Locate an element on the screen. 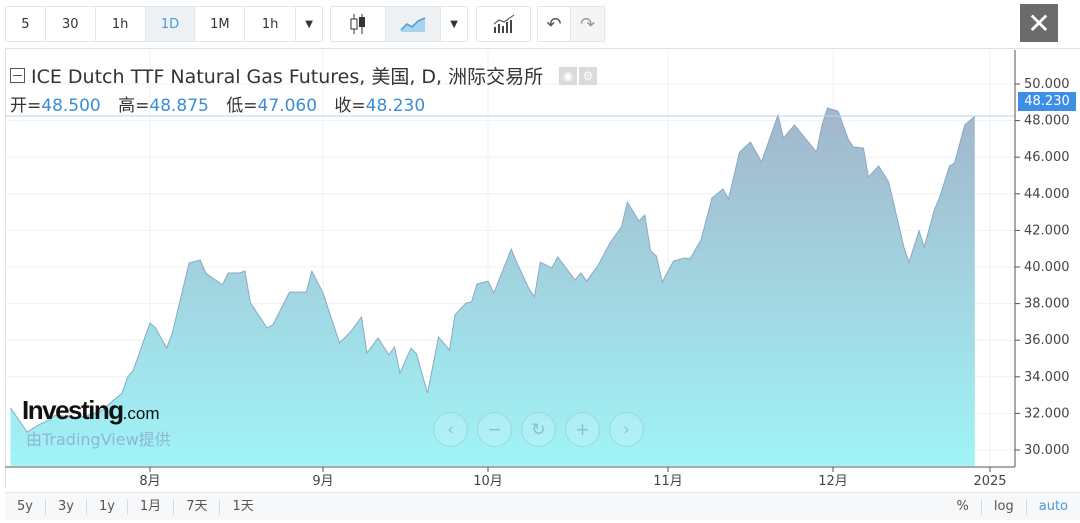 The height and width of the screenshot is (523, 1080). chart-navigation: ‹ − ↻ + › is located at coordinates (538, 429).